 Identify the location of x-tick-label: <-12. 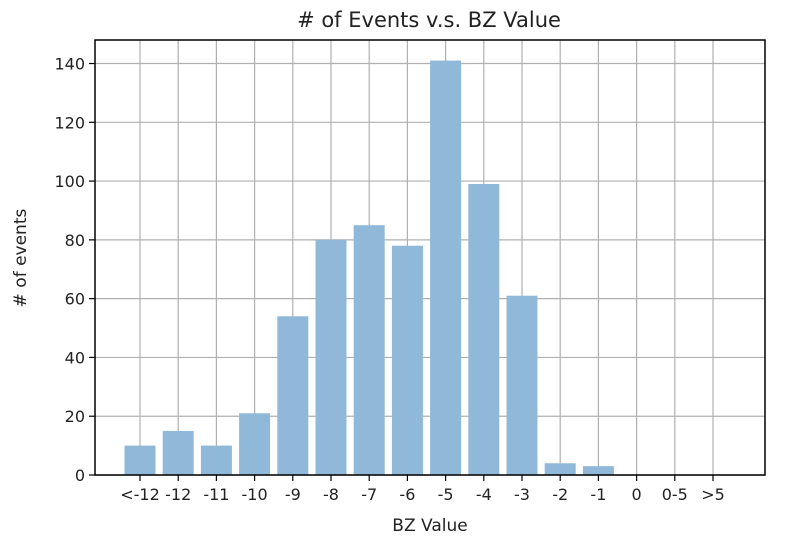
(140, 494).